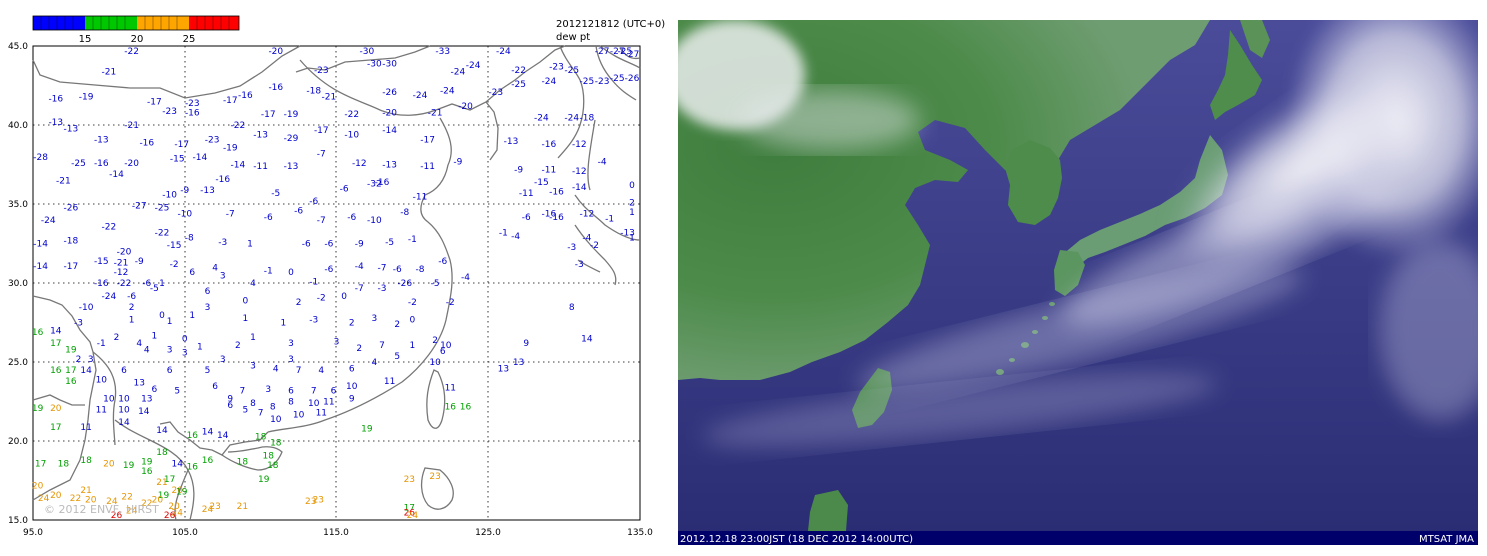  What do you see at coordinates (610, 24) in the screenshot?
I see `map-timestamp: 2012121812 (UTC+0)` at bounding box center [610, 24].